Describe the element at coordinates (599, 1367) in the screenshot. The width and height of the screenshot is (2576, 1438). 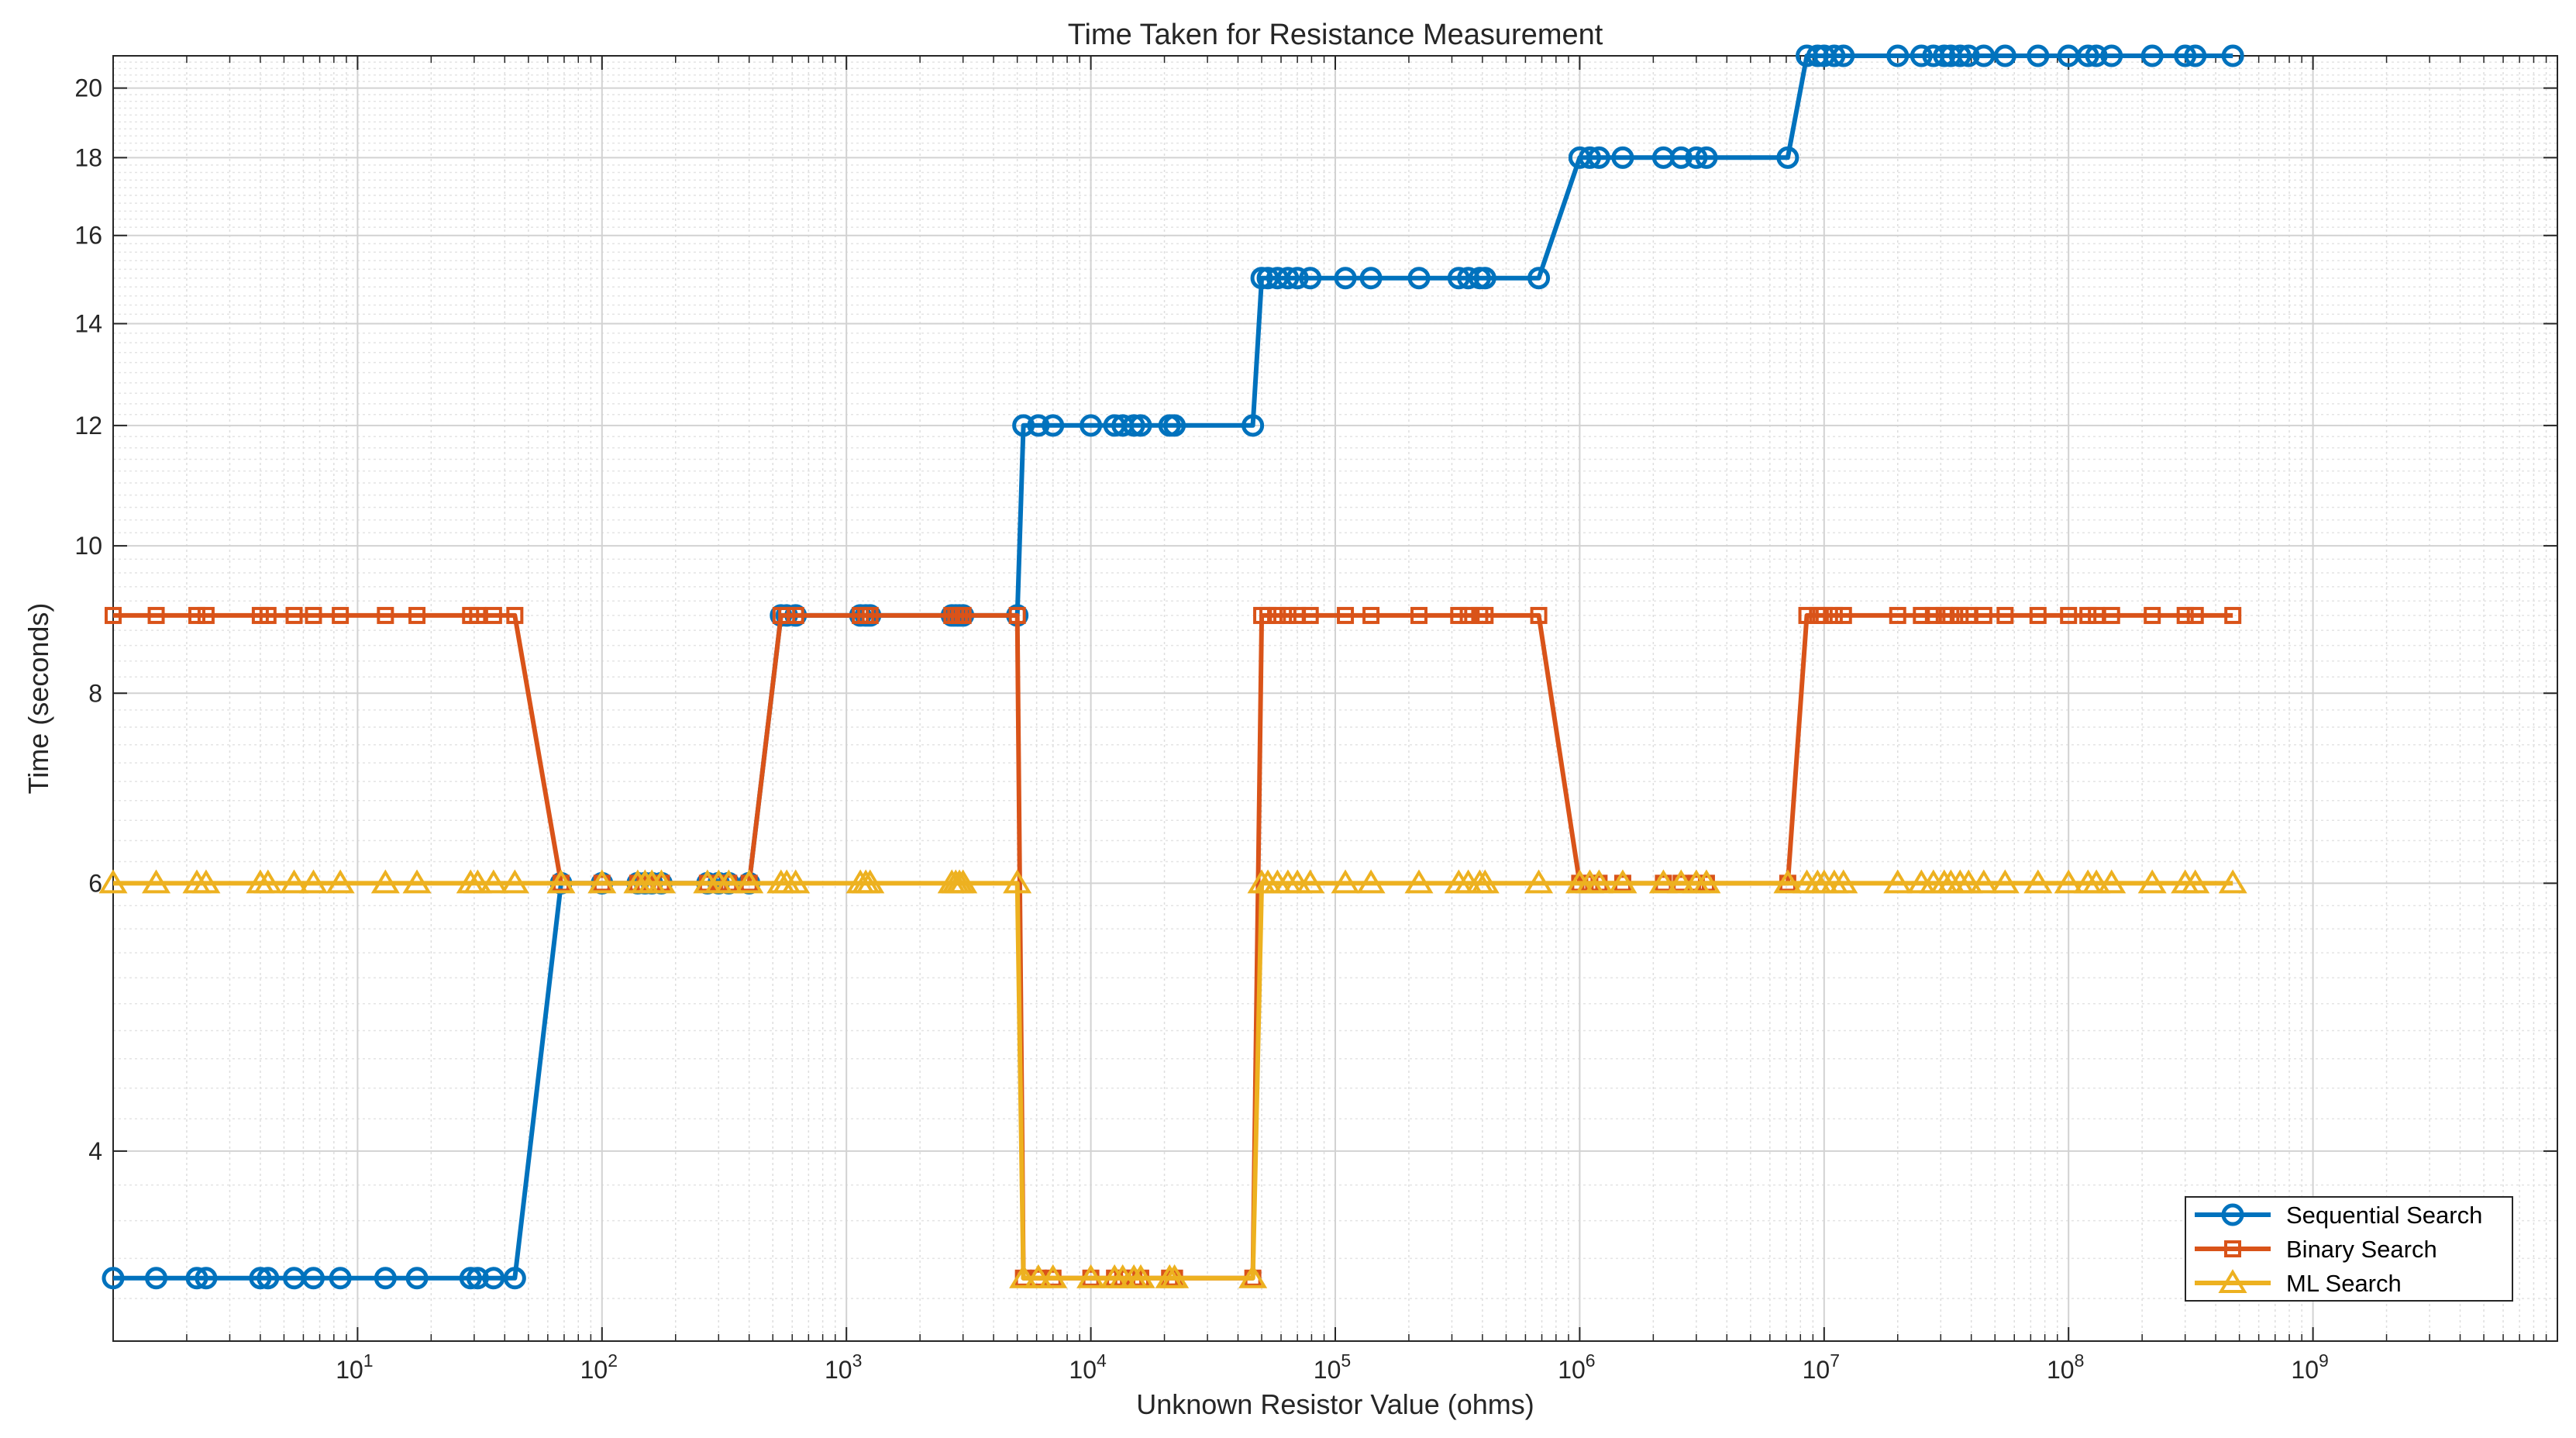
I see `x-tick-label: 10²` at that location.